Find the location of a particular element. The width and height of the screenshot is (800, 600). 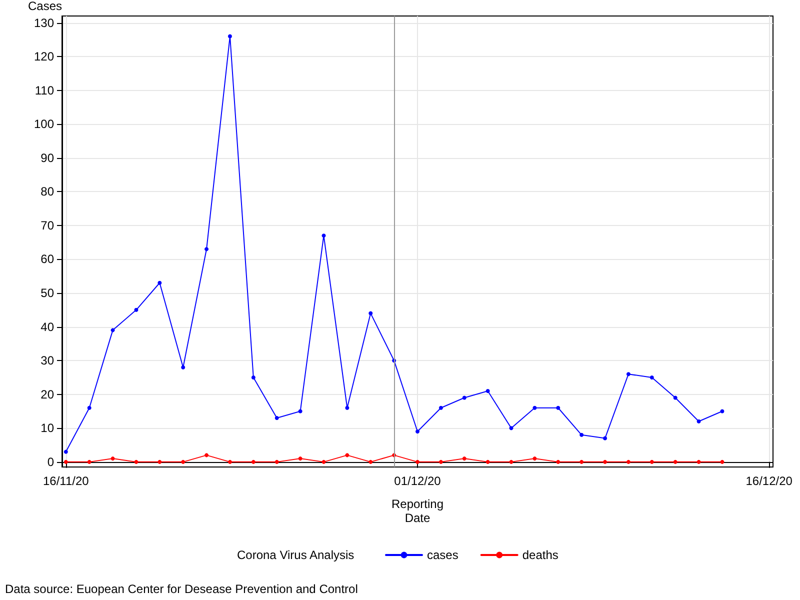

x-axis-title: Reporting Date is located at coordinates (417, 511).